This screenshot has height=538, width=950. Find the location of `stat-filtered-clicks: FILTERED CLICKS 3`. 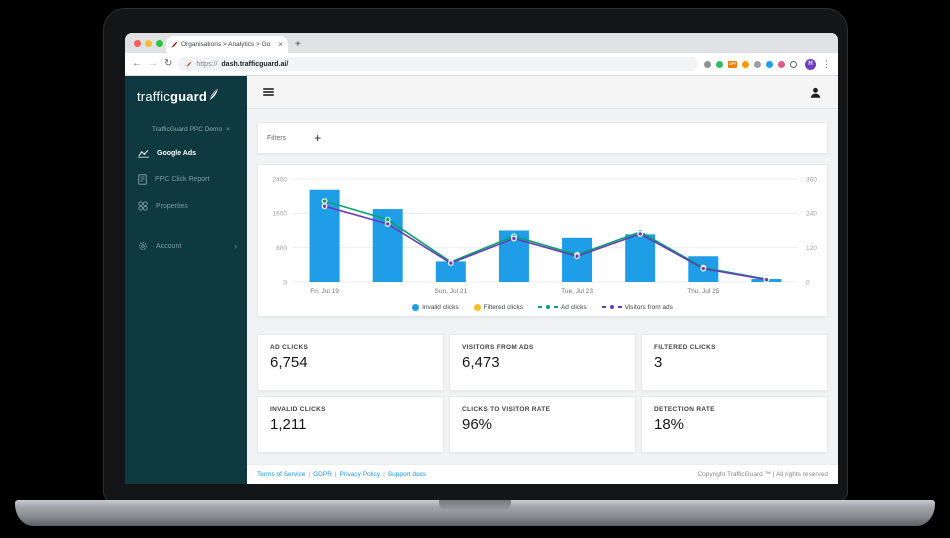

stat-filtered-clicks: FILTERED CLICKS 3 is located at coordinates (734, 362).